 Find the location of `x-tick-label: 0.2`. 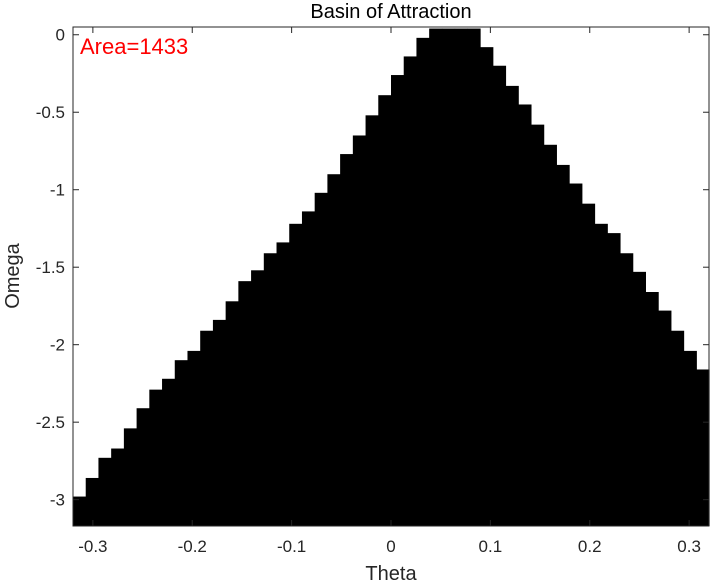

x-tick-label: 0.2 is located at coordinates (590, 546).